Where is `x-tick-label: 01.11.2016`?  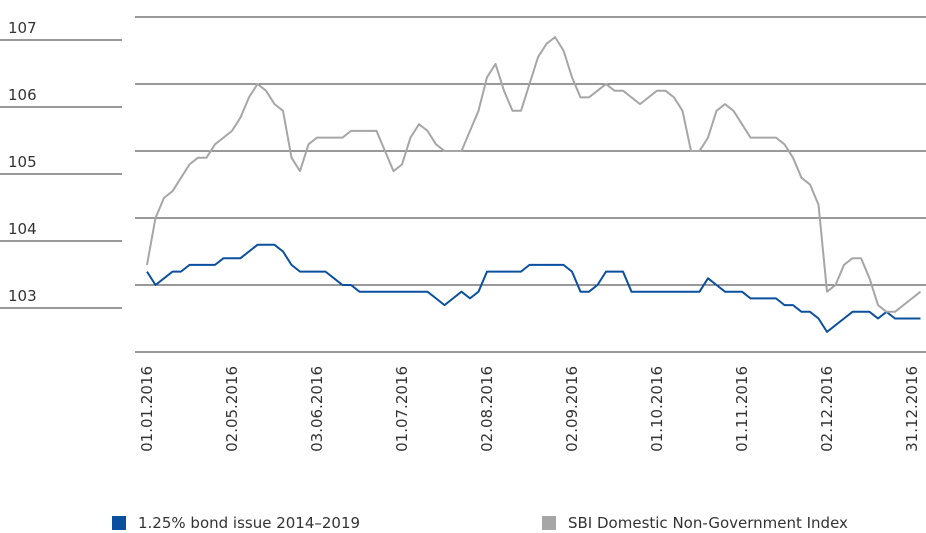 x-tick-label: 01.11.2016 is located at coordinates (742, 409).